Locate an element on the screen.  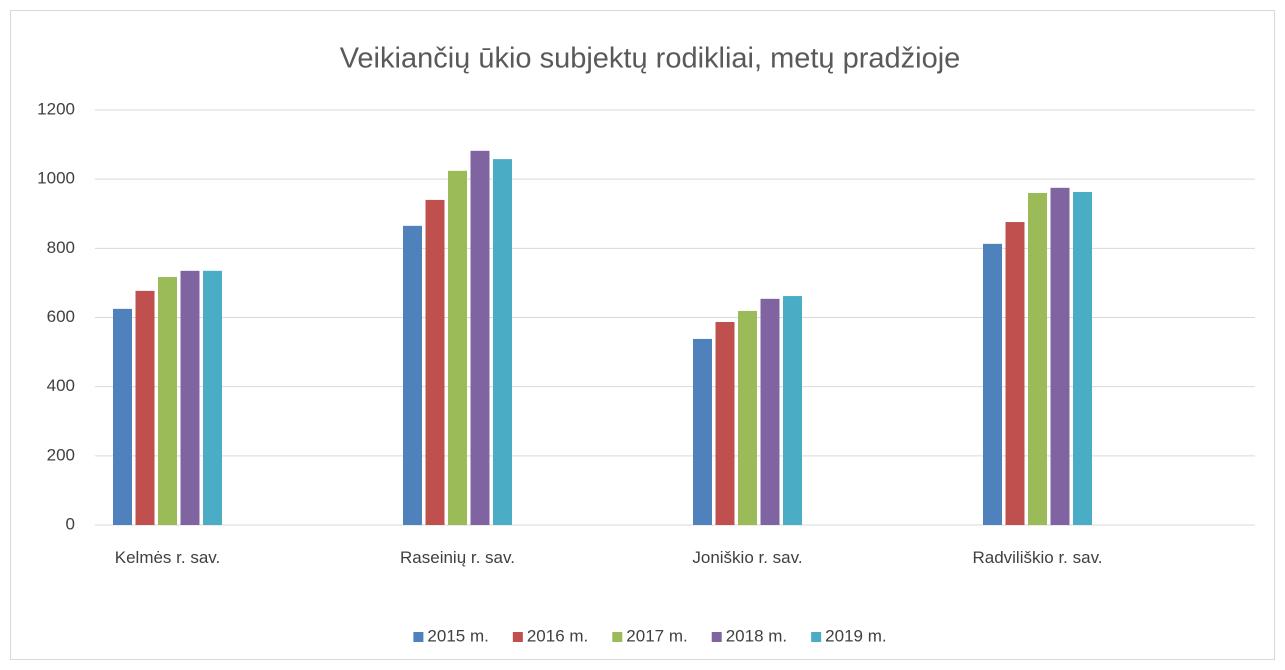
y-tick-label: 0 is located at coordinates (70, 523).